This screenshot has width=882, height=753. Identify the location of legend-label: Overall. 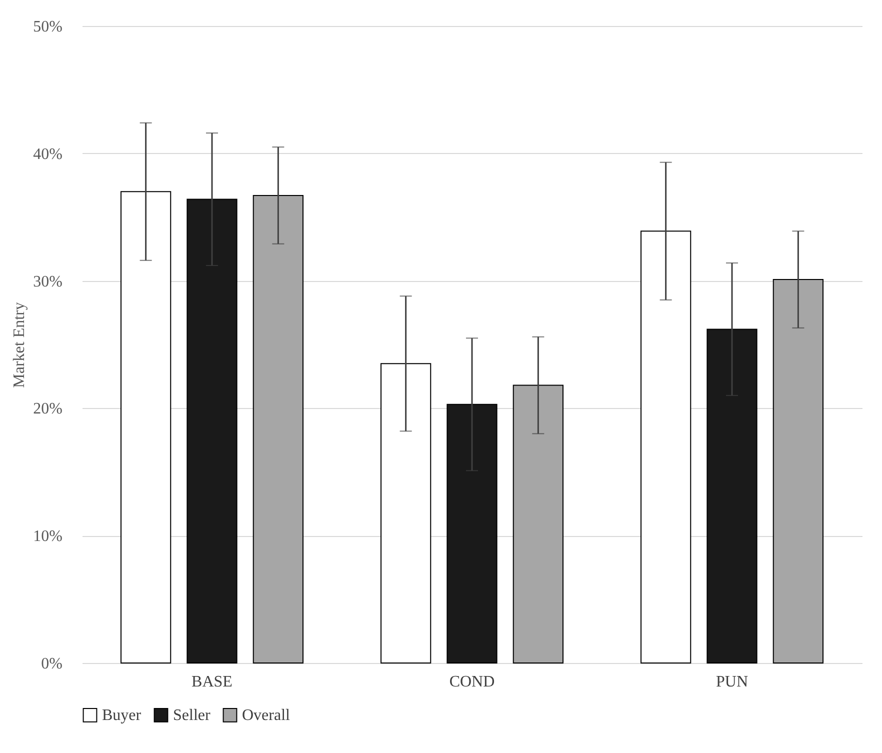
(266, 715).